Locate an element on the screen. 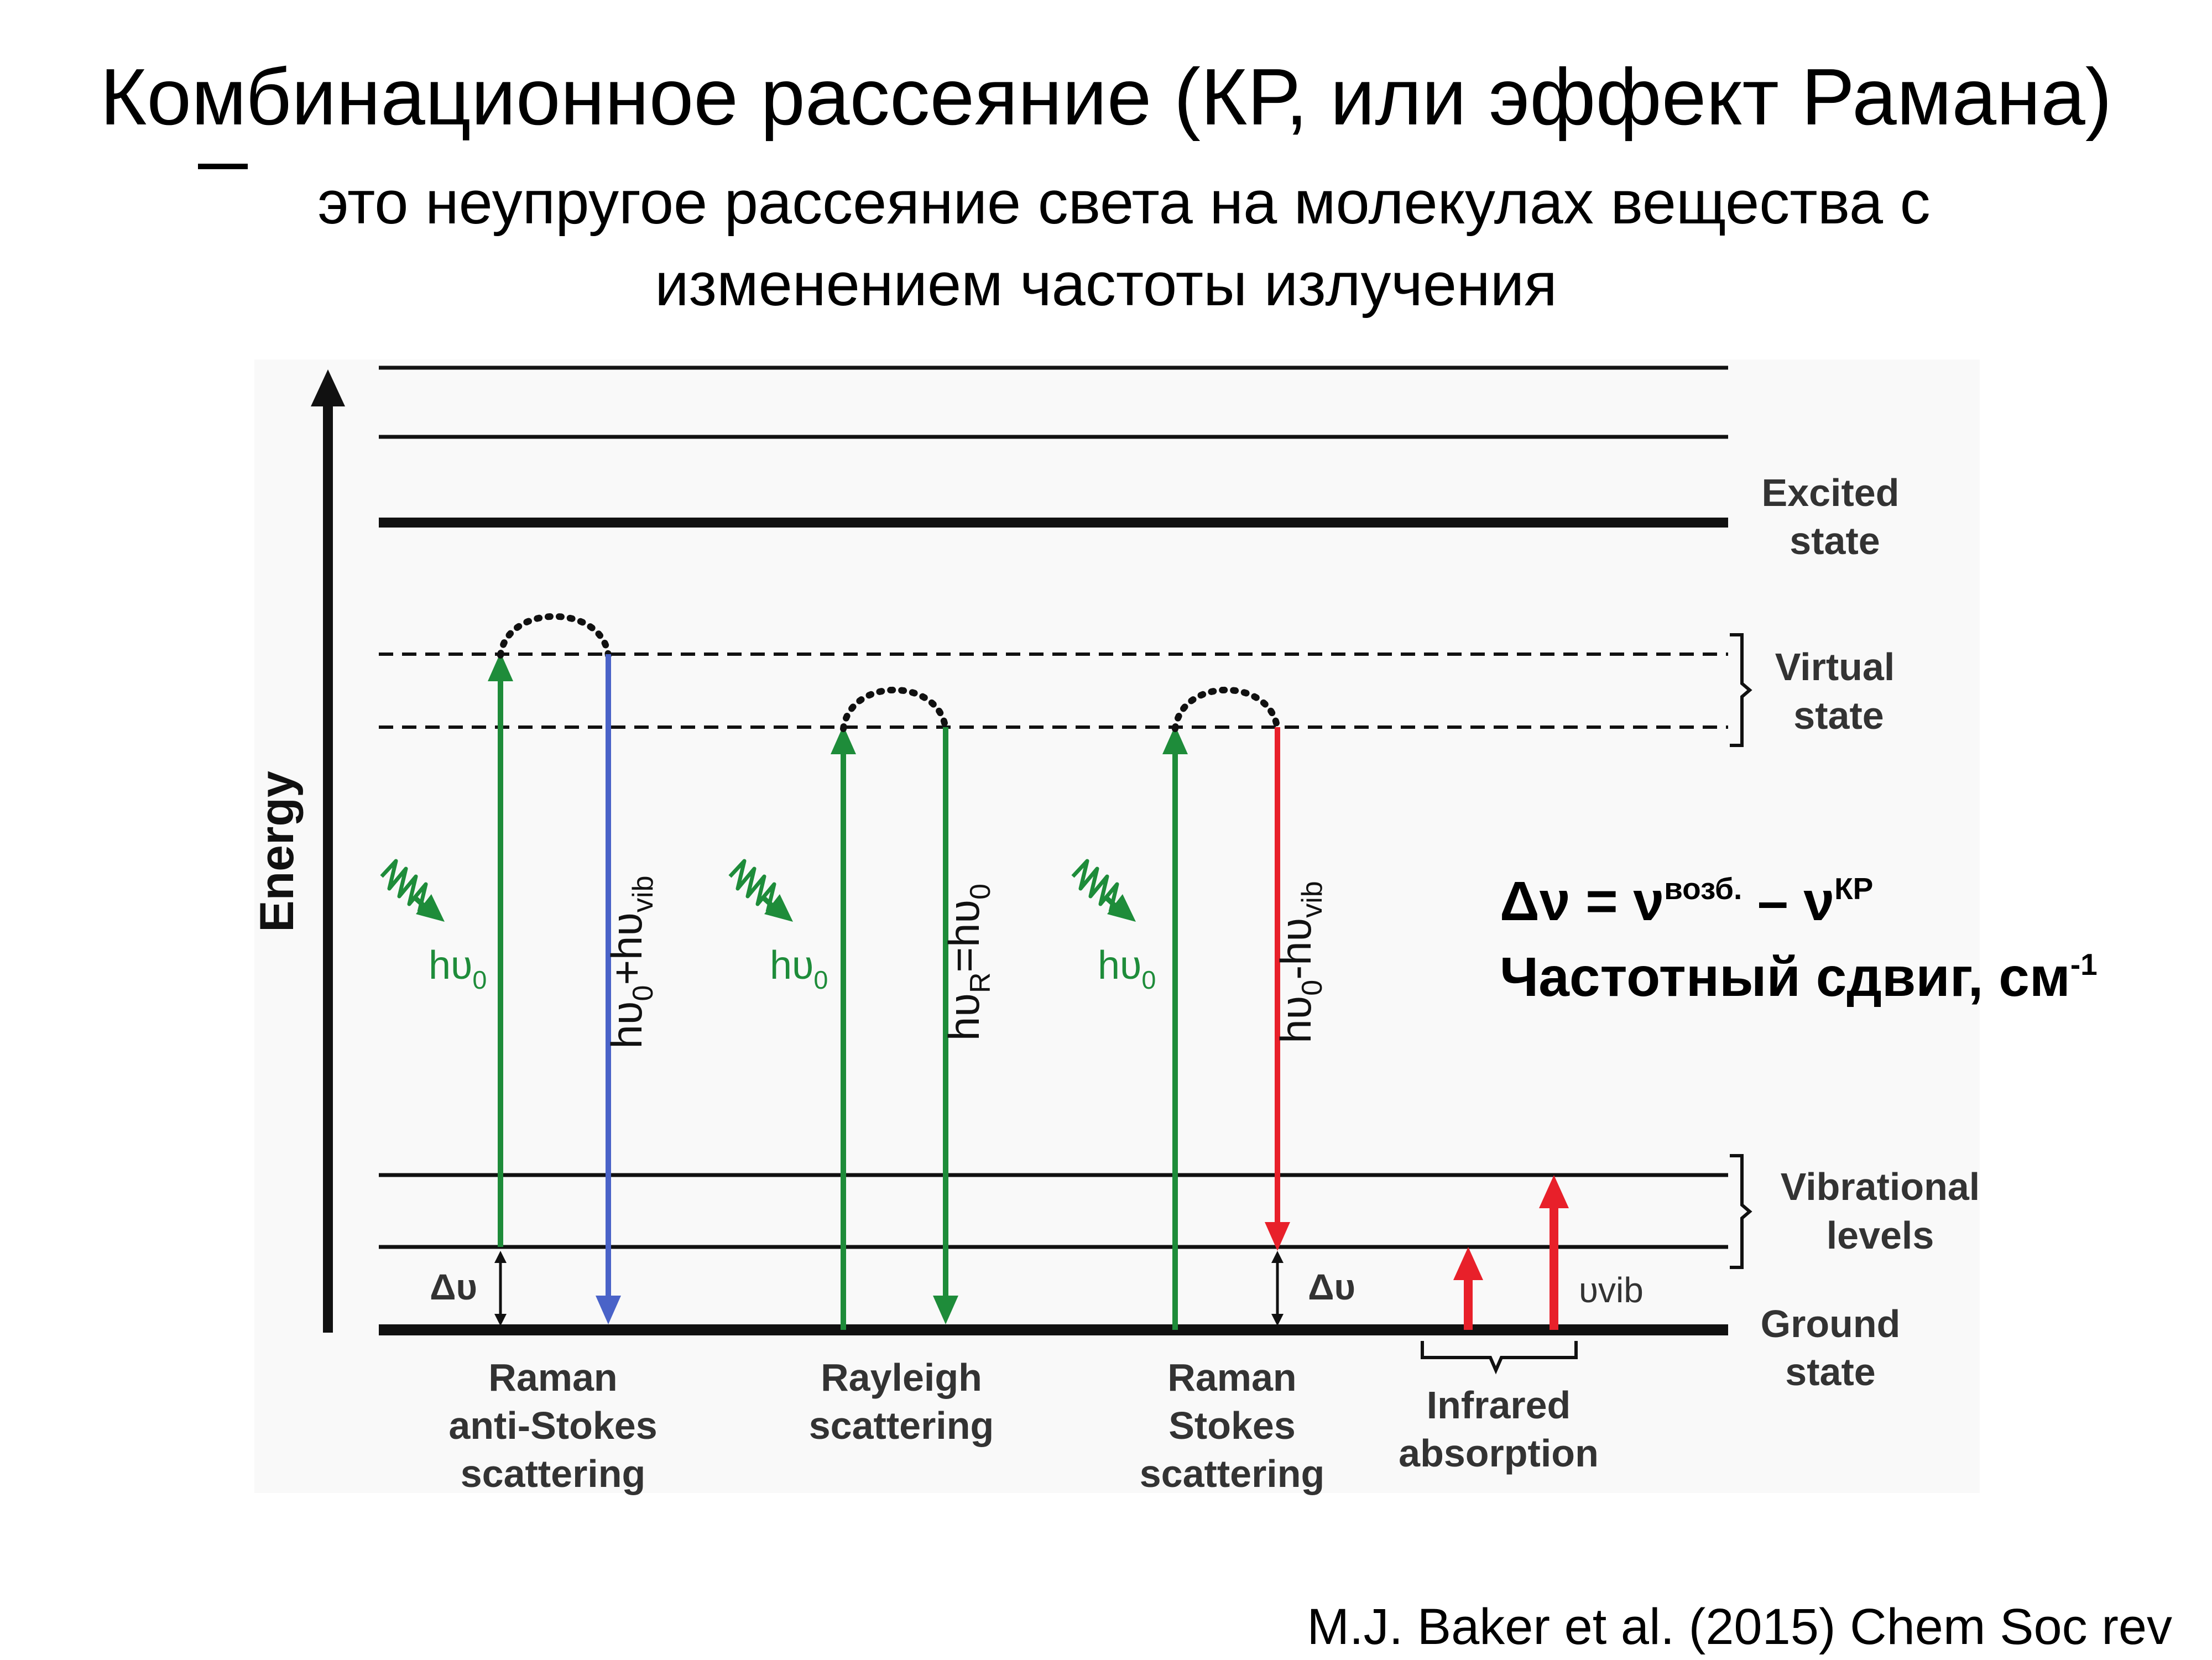 The image size is (2212, 1660). stokes-delta-arrow-up is located at coordinates (1278, 1269).